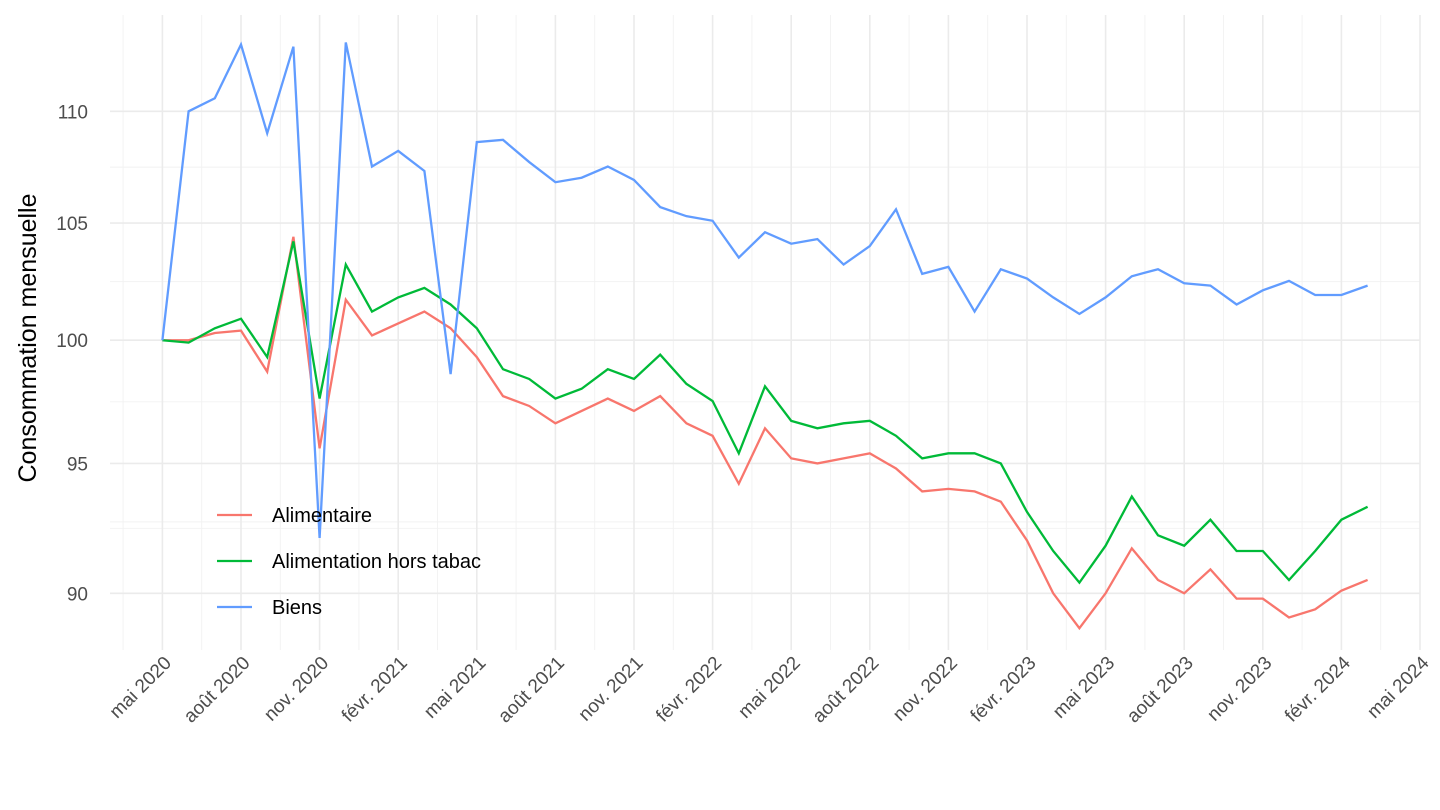 Image resolution: width=1440 pixels, height=810 pixels. What do you see at coordinates (1239, 689) in the screenshot?
I see `x-tick-label: nov. 2023` at bounding box center [1239, 689].